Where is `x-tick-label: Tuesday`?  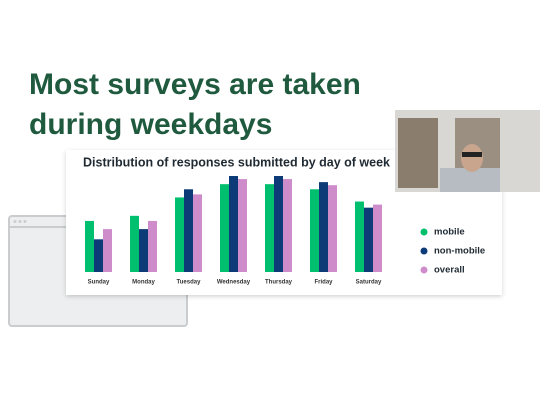 x-tick-label: Tuesday is located at coordinates (189, 283).